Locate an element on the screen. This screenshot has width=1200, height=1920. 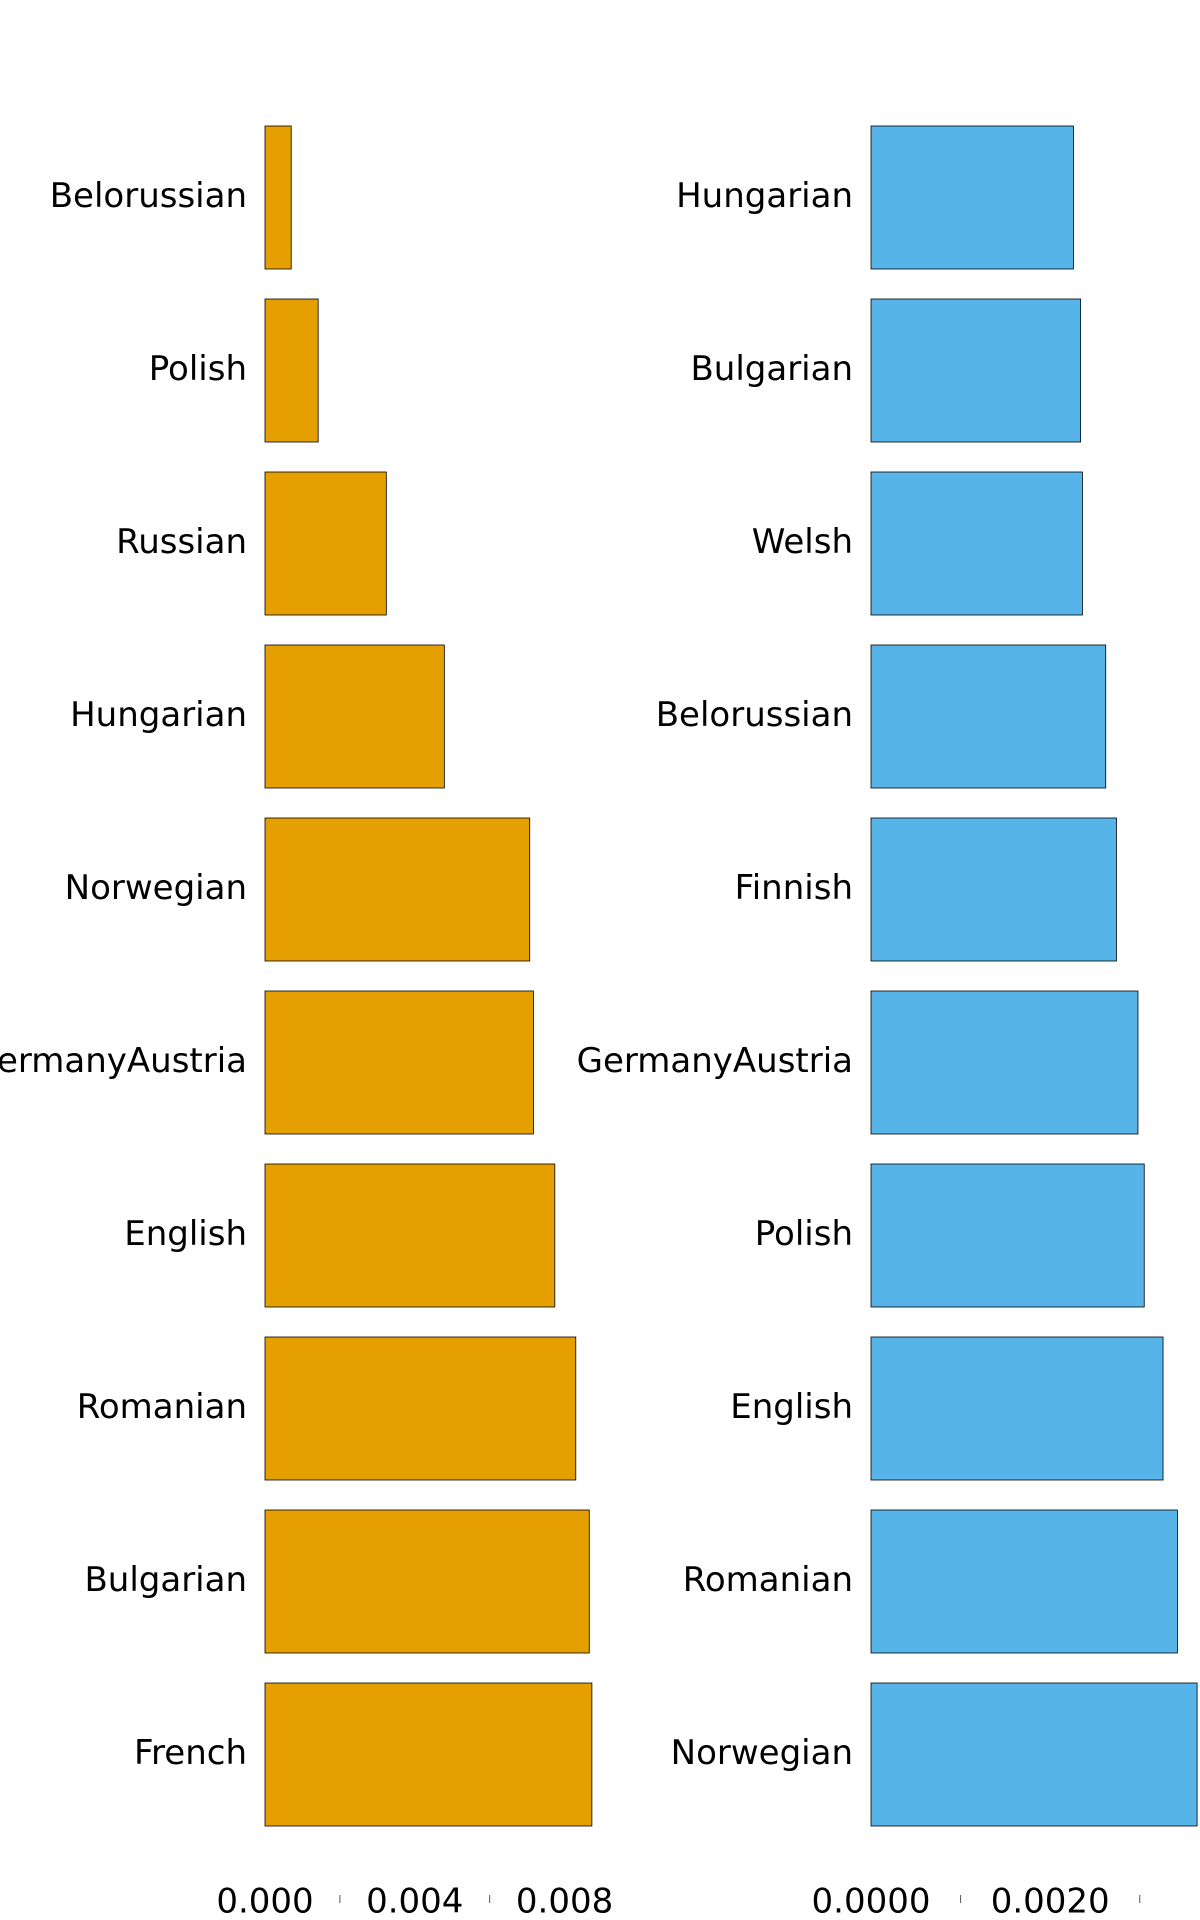
x-tick-label: 0.0000 is located at coordinates (871, 1901).